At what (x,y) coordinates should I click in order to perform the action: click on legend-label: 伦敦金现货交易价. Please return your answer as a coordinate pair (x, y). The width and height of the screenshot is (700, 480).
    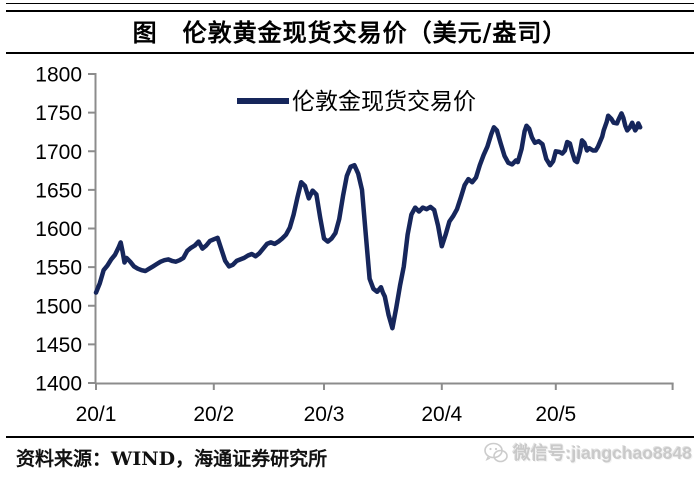
    Looking at the image, I should click on (384, 102).